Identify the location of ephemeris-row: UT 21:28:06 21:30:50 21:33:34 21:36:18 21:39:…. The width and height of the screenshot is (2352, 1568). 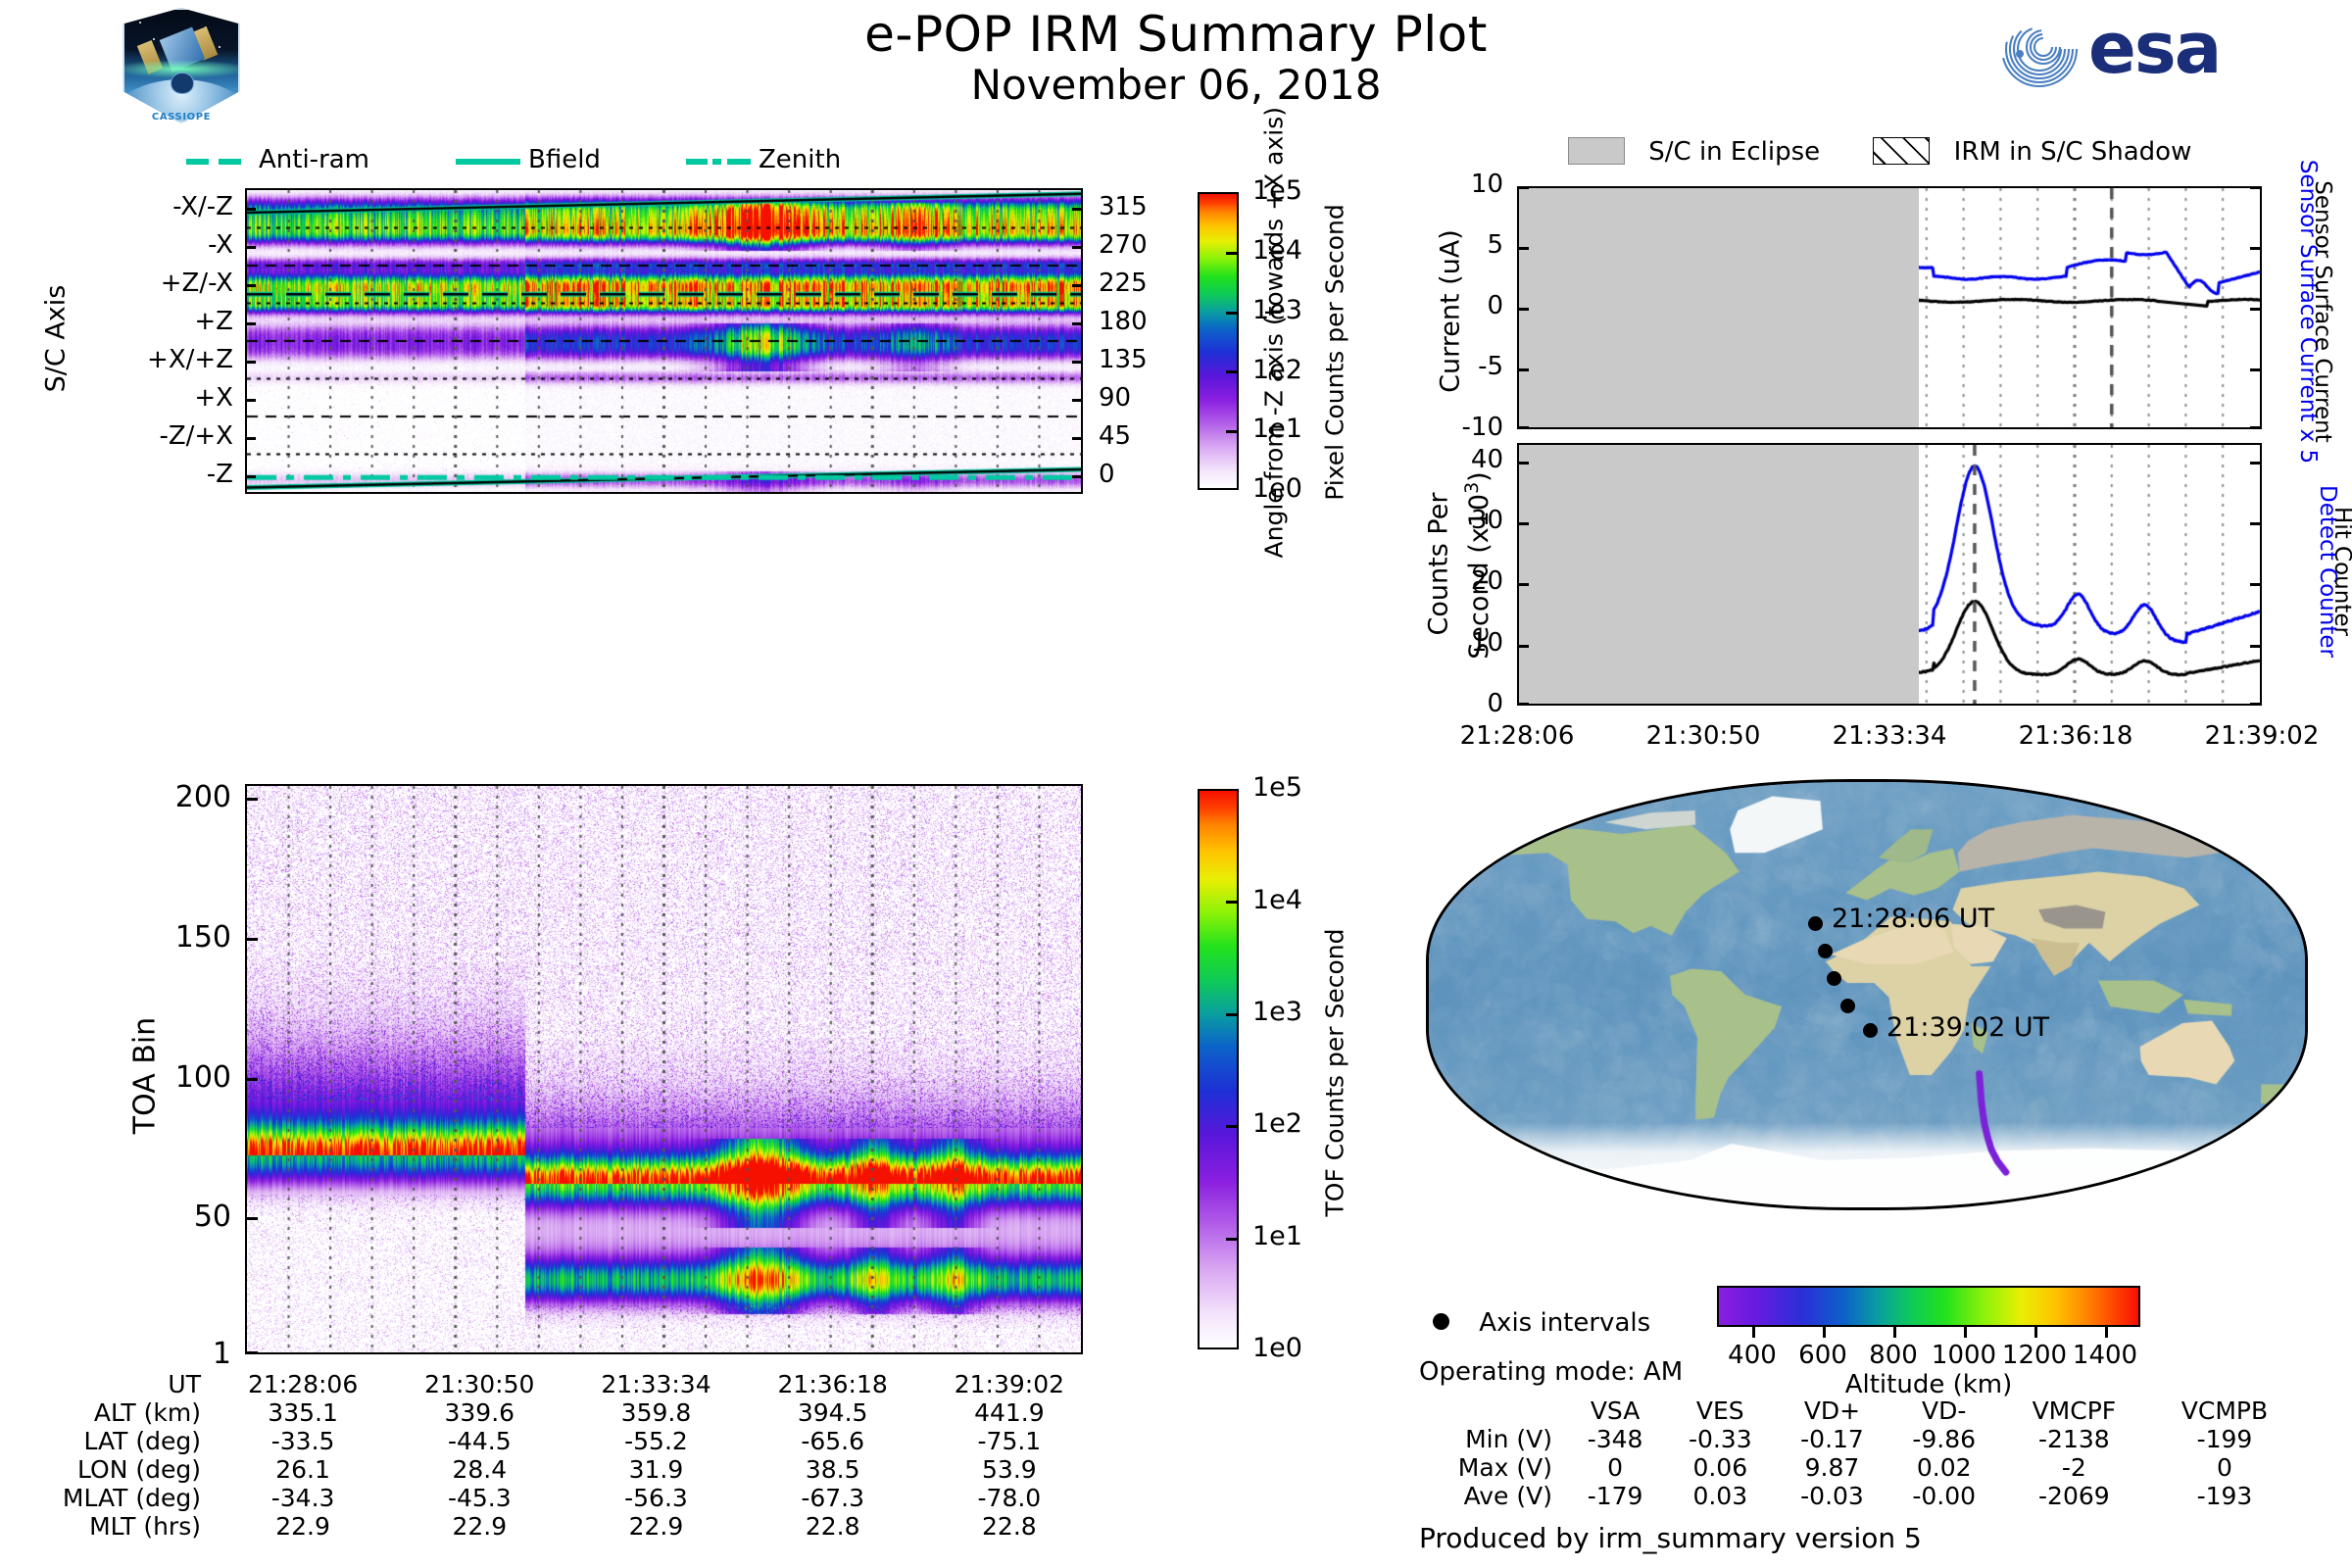
(576, 1384).